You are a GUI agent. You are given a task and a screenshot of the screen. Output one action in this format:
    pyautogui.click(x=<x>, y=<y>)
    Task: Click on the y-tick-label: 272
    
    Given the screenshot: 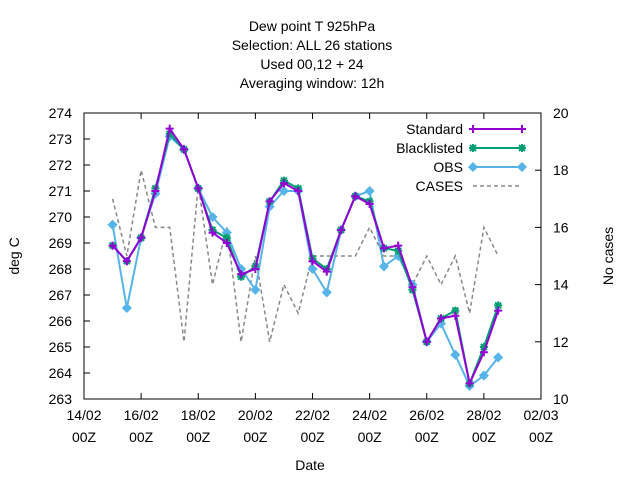 What is the action you would take?
    pyautogui.click(x=61, y=165)
    